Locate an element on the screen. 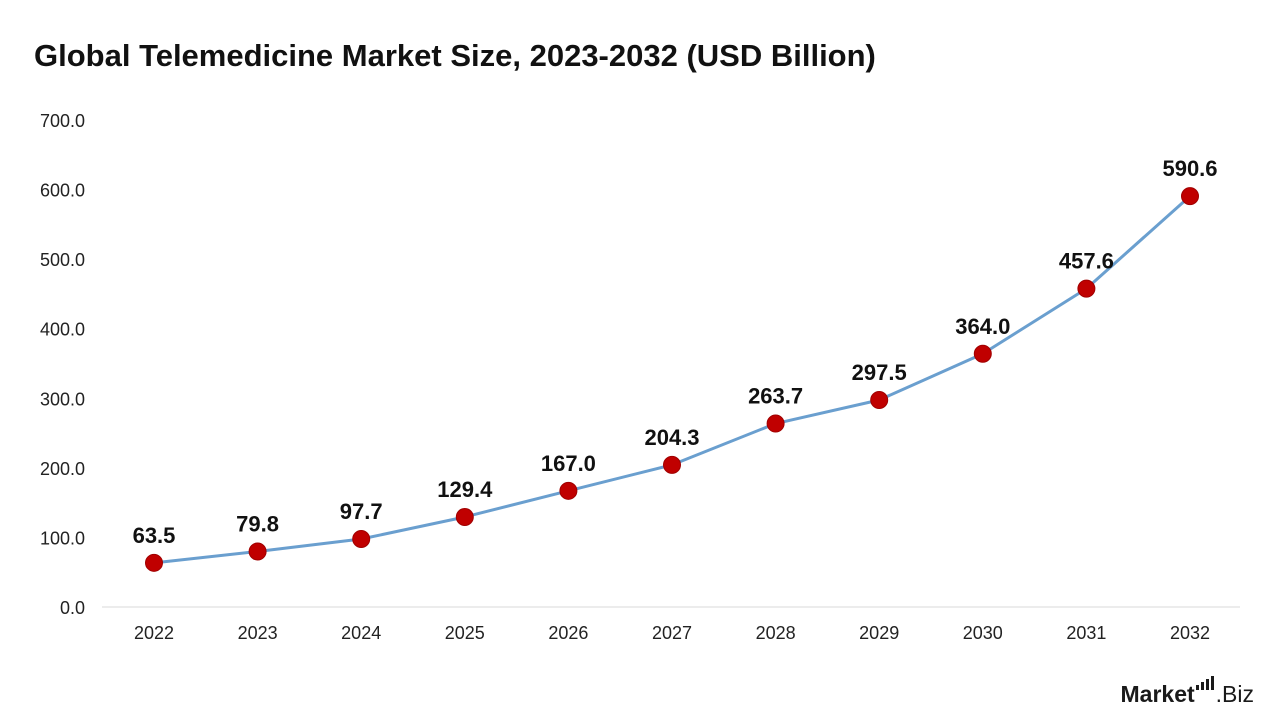 The width and height of the screenshot is (1280, 720). data-label: 129.4 is located at coordinates (465, 489).